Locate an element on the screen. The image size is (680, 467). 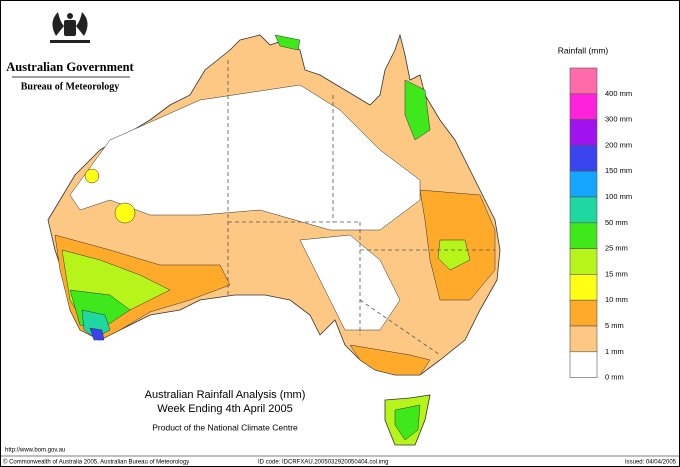
legend-label: 150 mm is located at coordinates (618, 170).